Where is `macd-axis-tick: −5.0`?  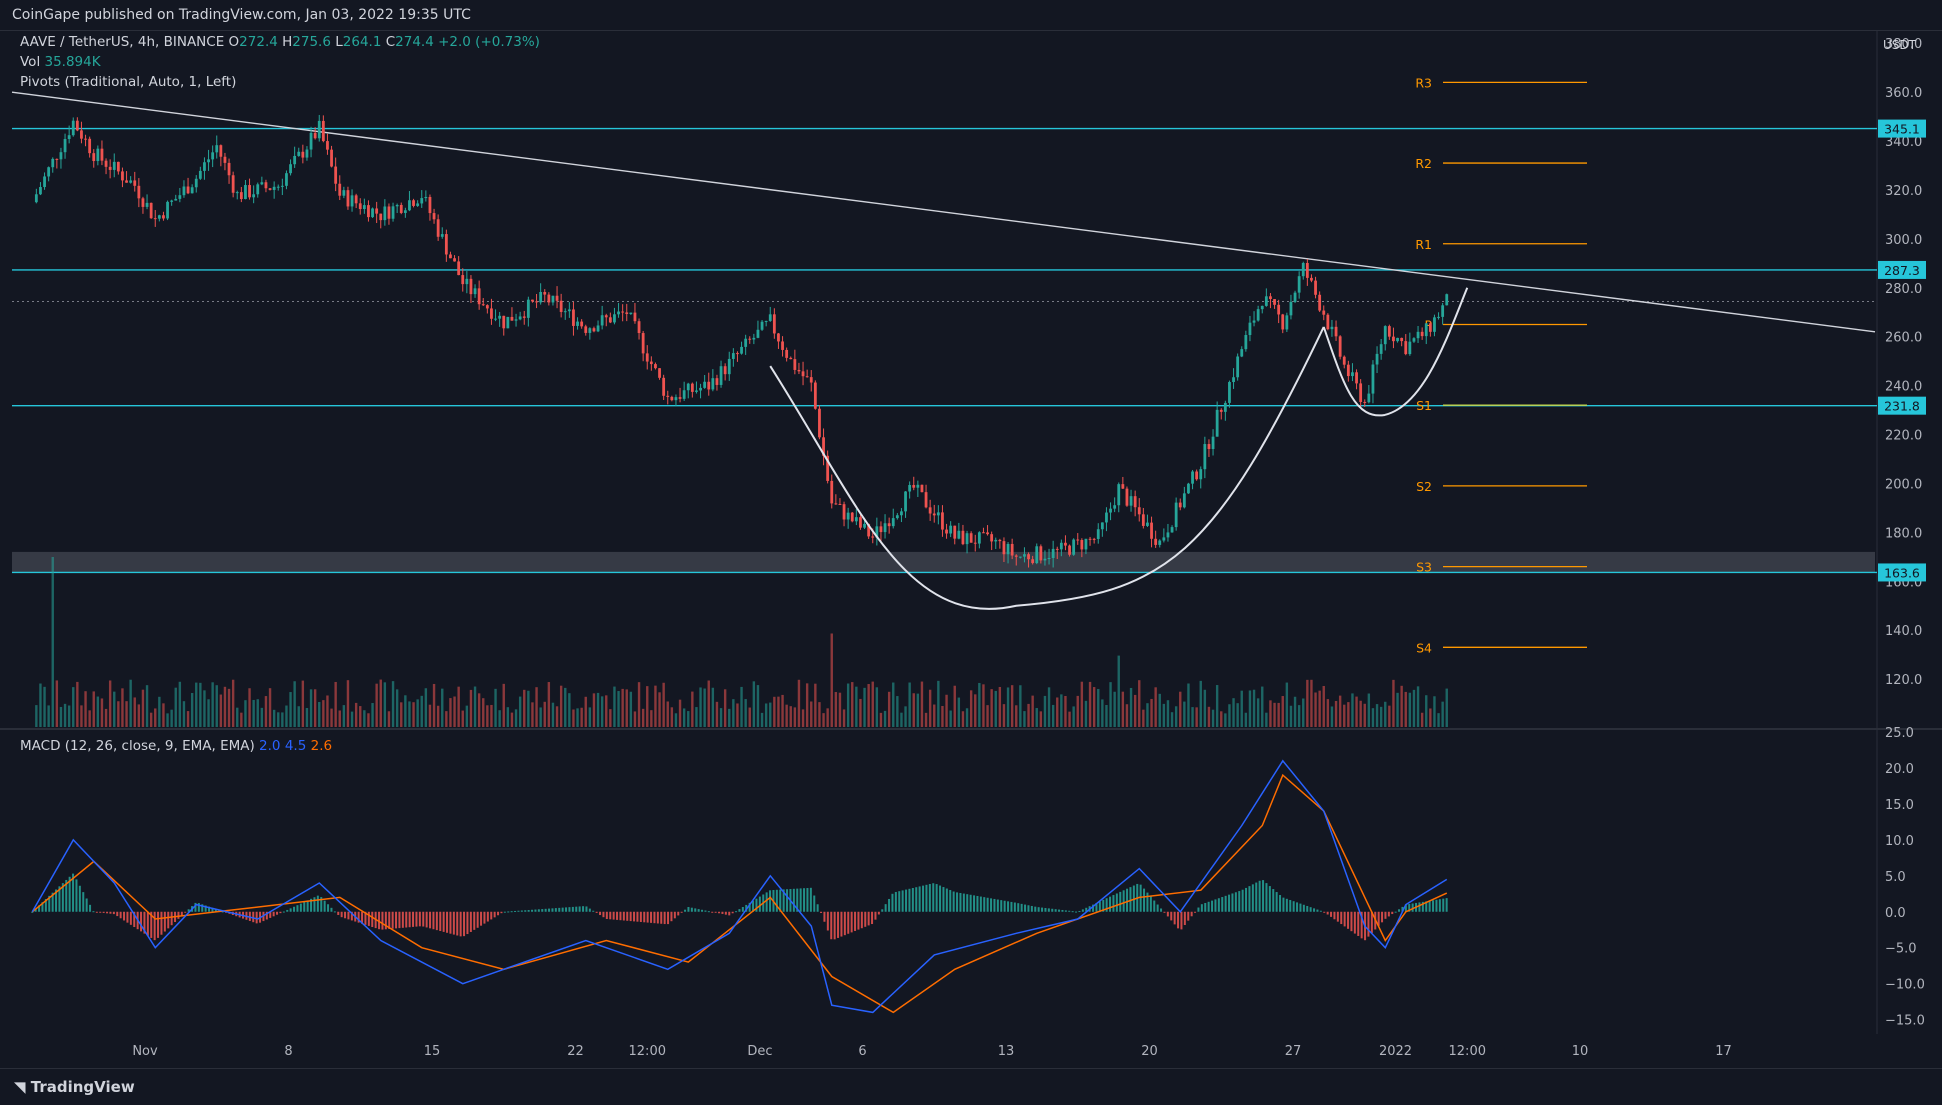 macd-axis-tick: −5.0 is located at coordinates (1901, 949).